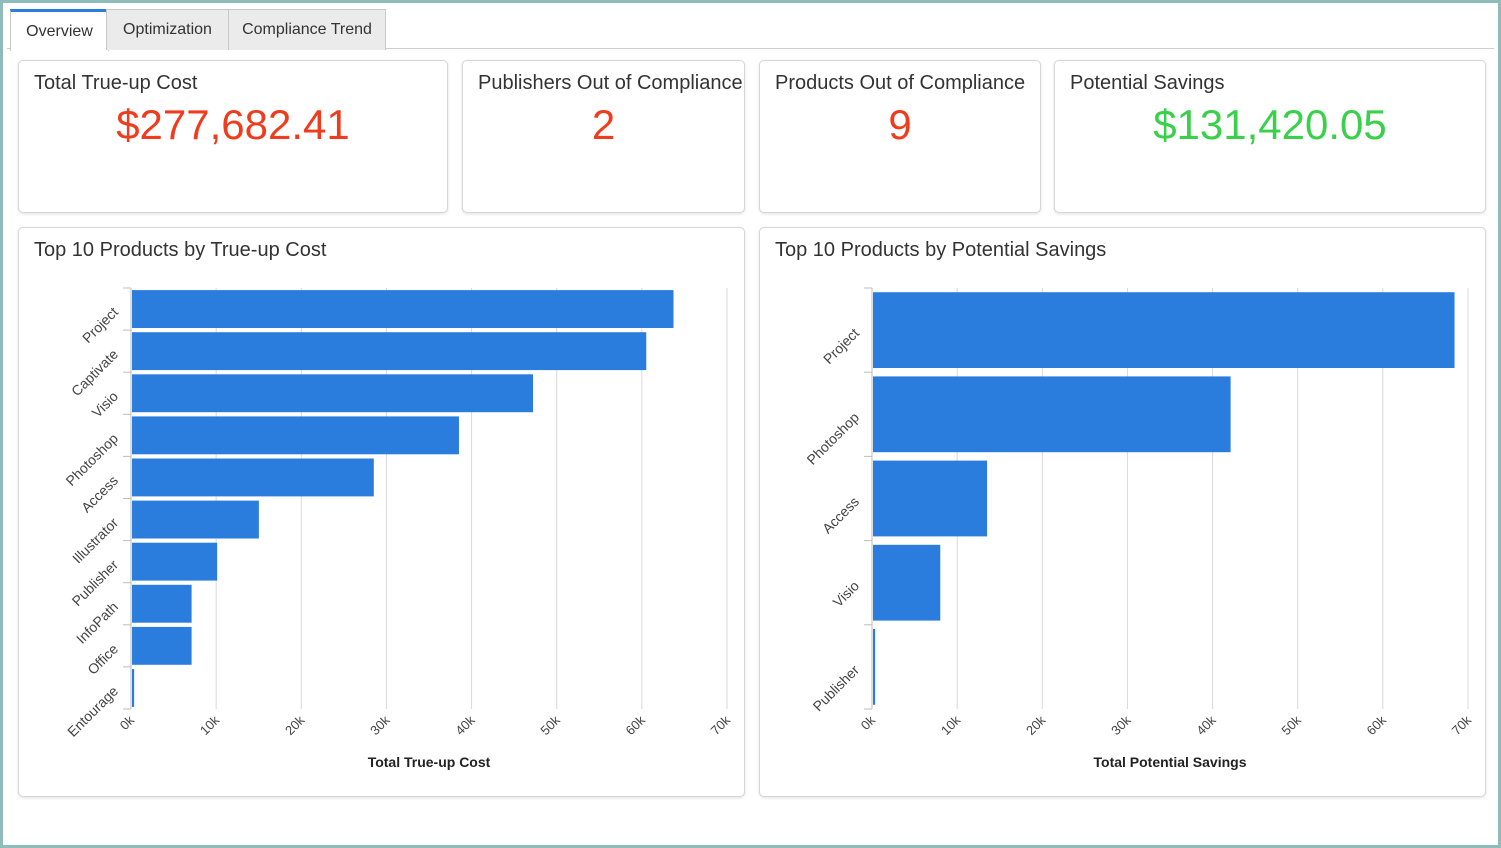 This screenshot has width=1501, height=848. I want to click on y-tick-label: Photoshop, so click(832, 438).